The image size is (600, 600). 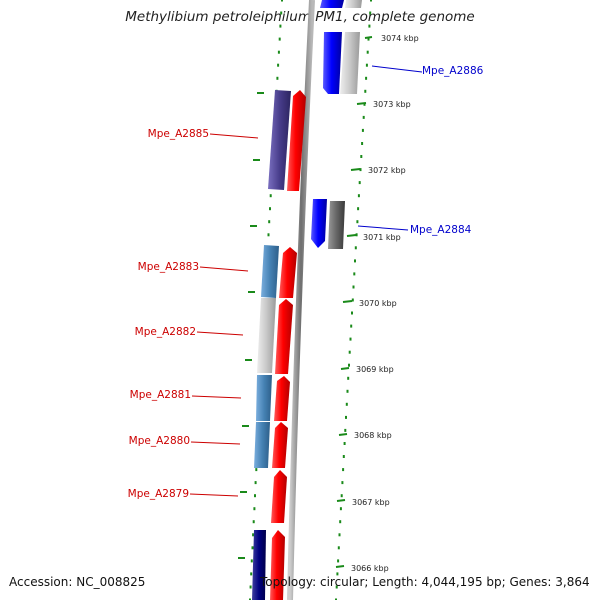 I want to click on gene-arrow-mpe-a2882-red, so click(x=284, y=336).